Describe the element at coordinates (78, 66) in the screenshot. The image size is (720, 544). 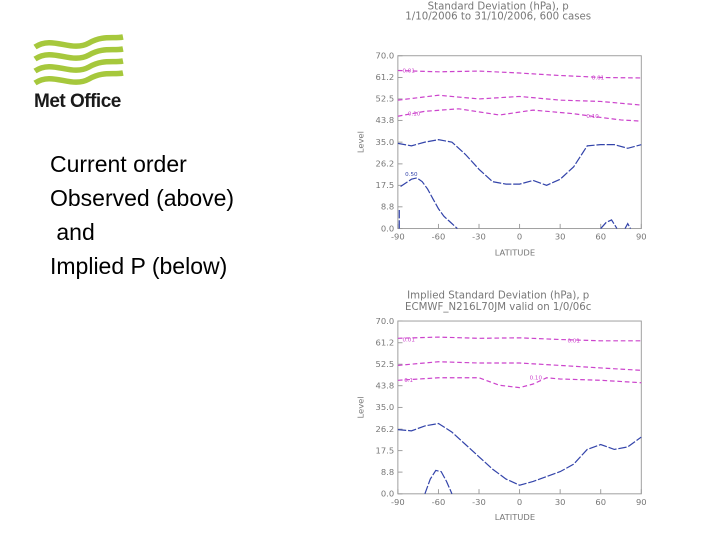
I see `logo-wave-3-icon` at that location.